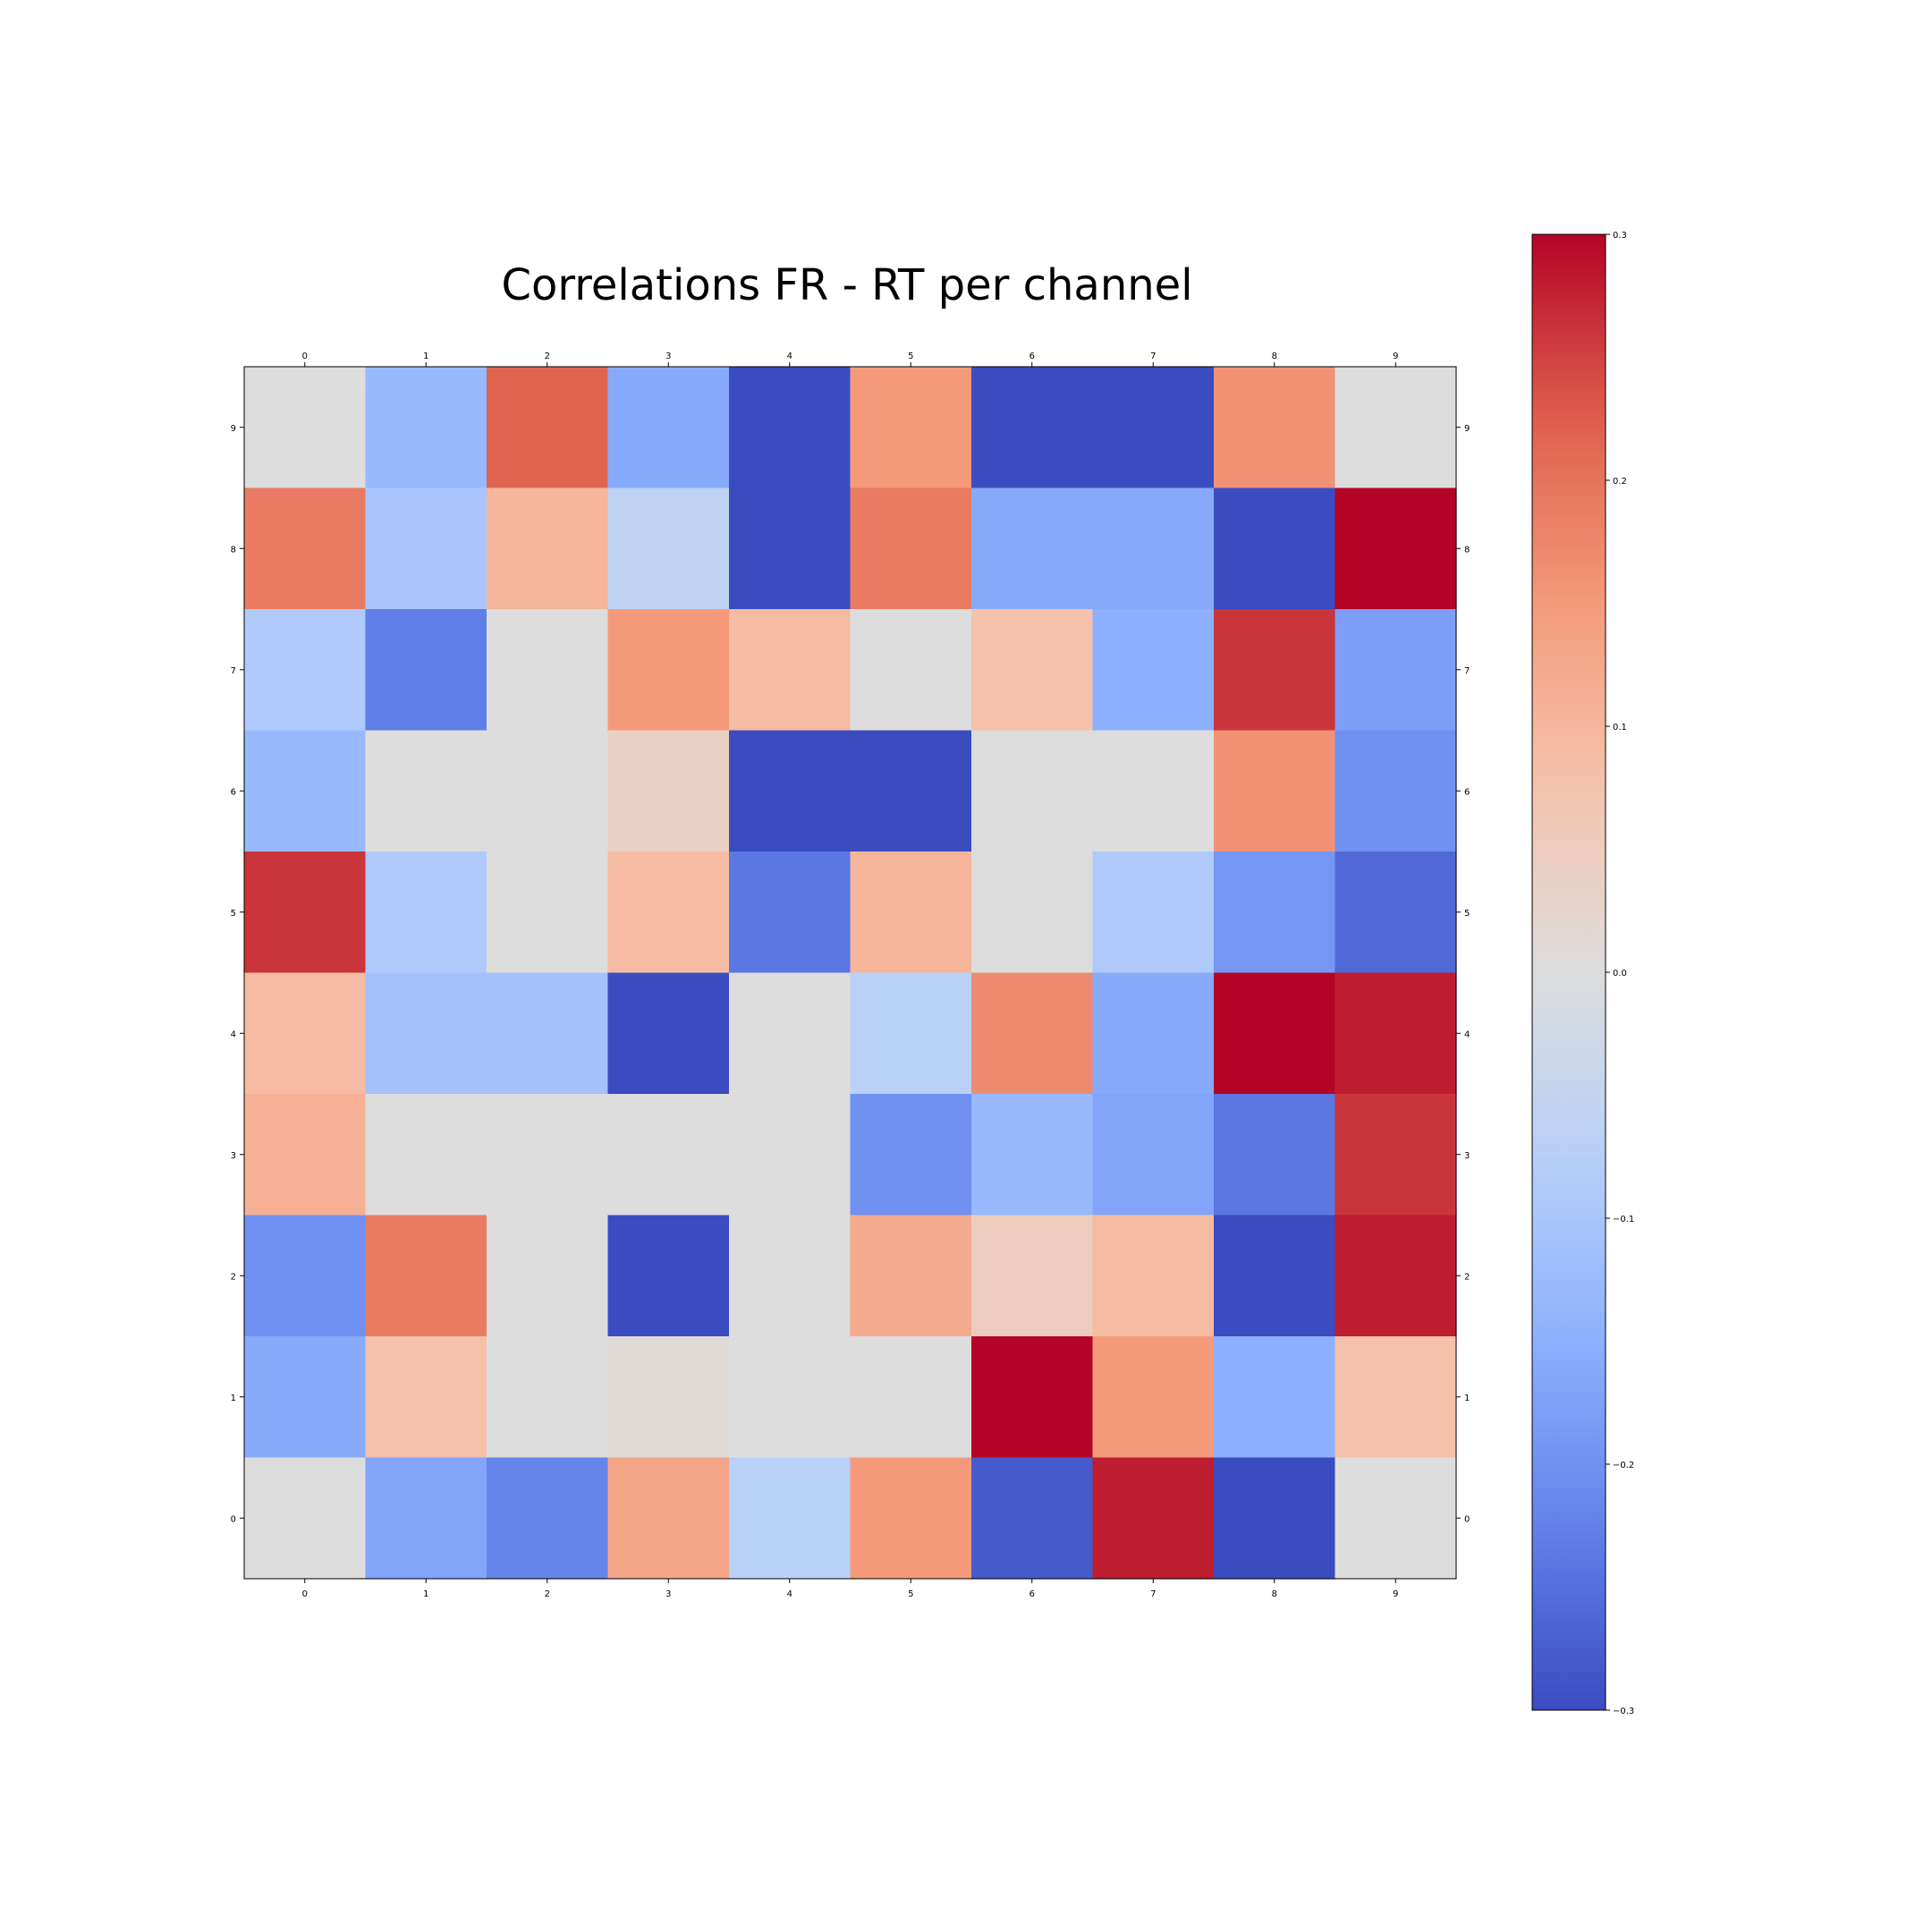 This screenshot has height=1932, width=1932. What do you see at coordinates (233, 914) in the screenshot?
I see `y-tick-left-label: 5` at bounding box center [233, 914].